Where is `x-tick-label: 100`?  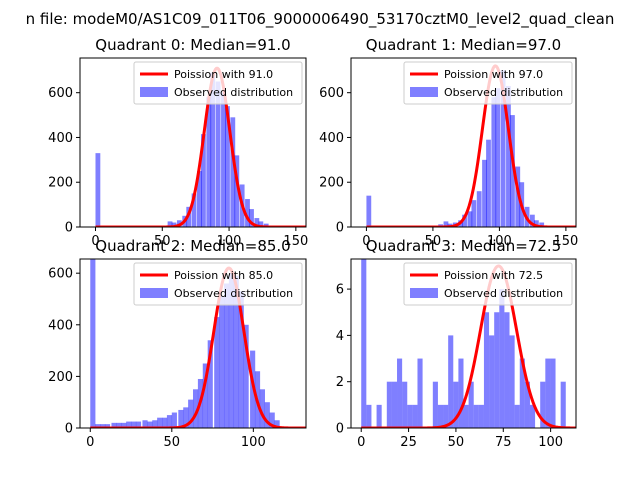 x-tick-label: 100 is located at coordinates (499, 241).